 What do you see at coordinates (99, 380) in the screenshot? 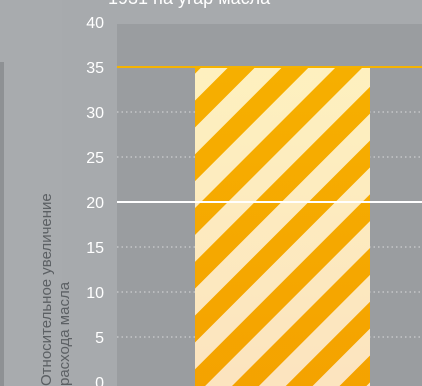
I see `y-tick-label: 0` at bounding box center [99, 380].